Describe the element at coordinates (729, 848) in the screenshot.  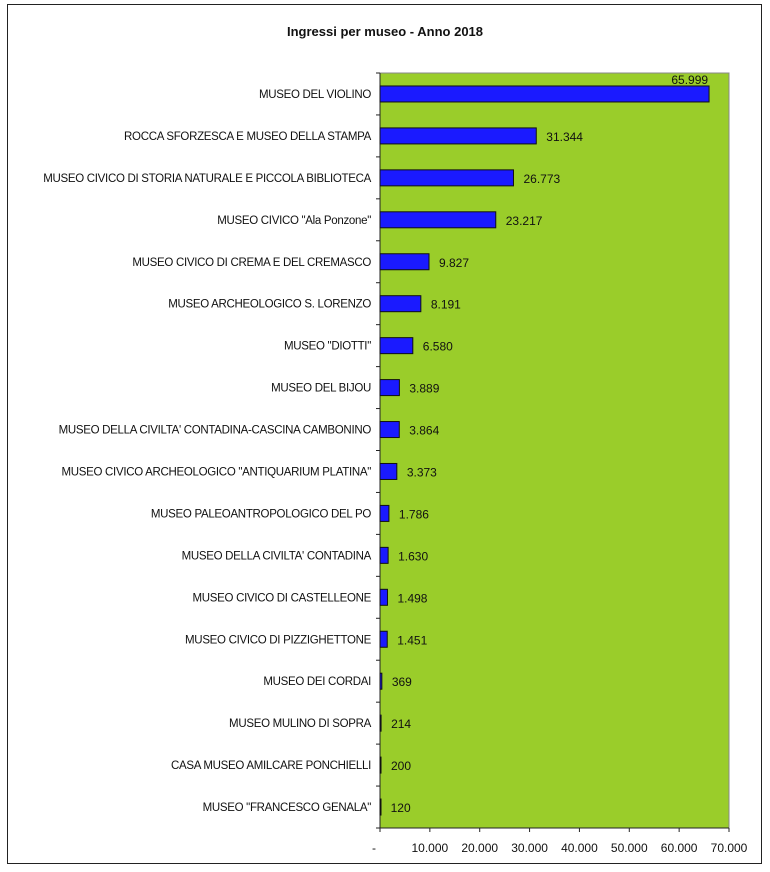
I see `x-tick-label: 70.000` at that location.